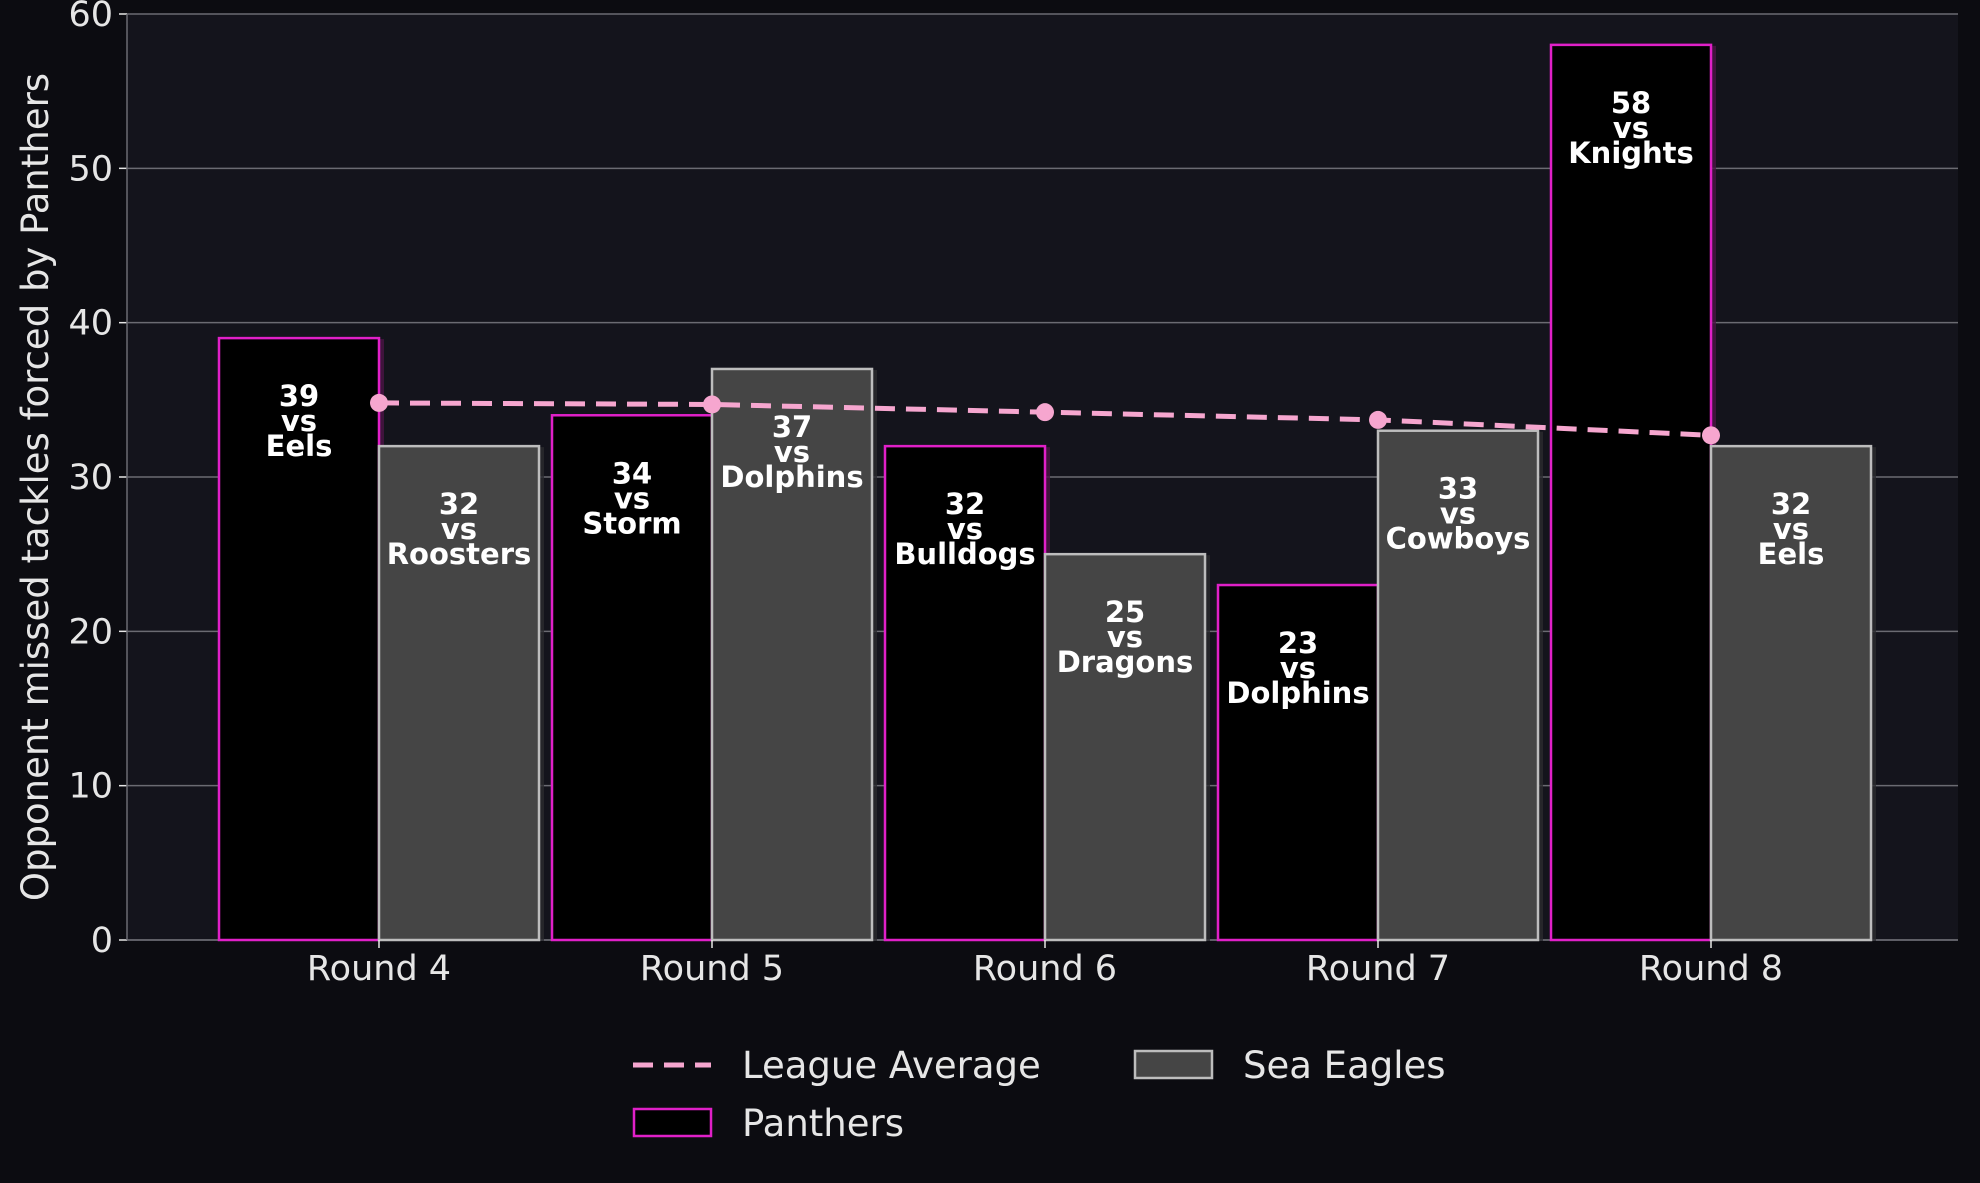 Image resolution: width=1980 pixels, height=1183 pixels. What do you see at coordinates (90, 632) in the screenshot?
I see `y-tick-label: 20` at bounding box center [90, 632].